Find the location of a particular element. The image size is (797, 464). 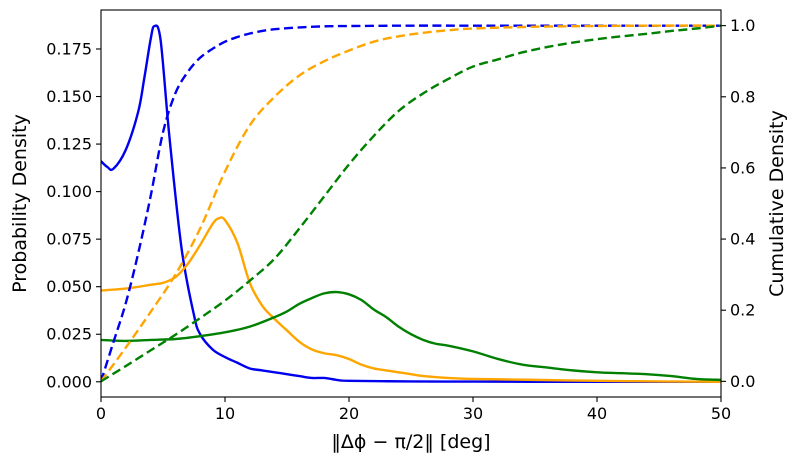

x-axis-title: ‖Δϕ − π/2‖ [deg] is located at coordinates (410, 442).